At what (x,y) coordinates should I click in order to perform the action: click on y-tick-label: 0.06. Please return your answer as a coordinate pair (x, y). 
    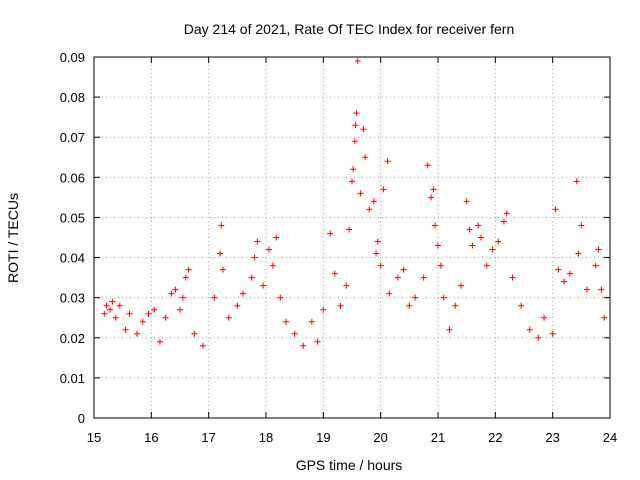
    Looking at the image, I should click on (72, 177).